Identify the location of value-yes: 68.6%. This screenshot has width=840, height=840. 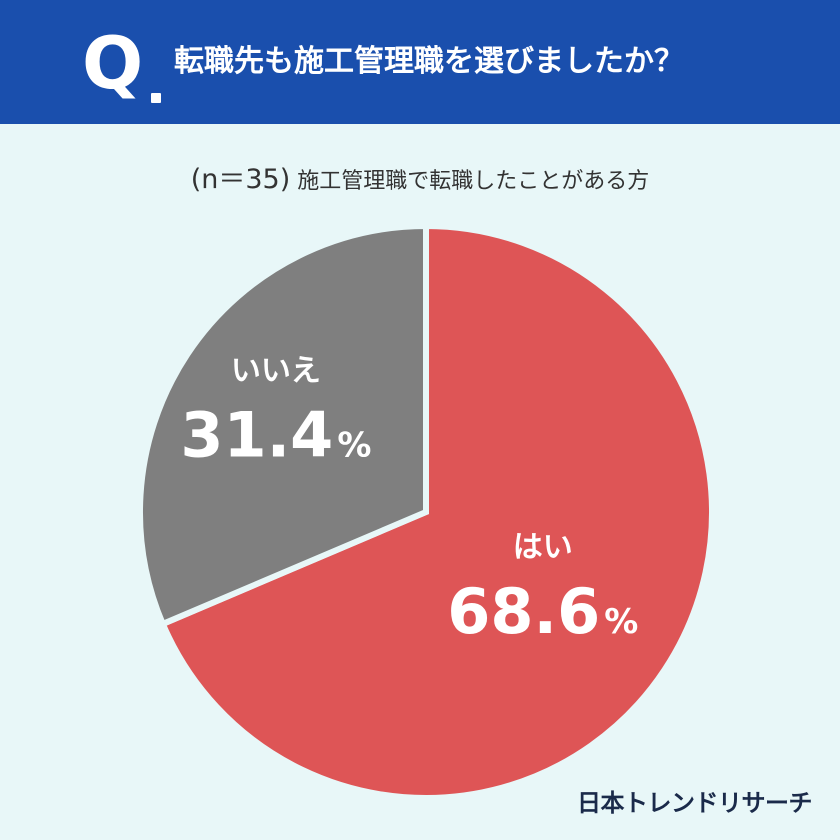
(542, 611).